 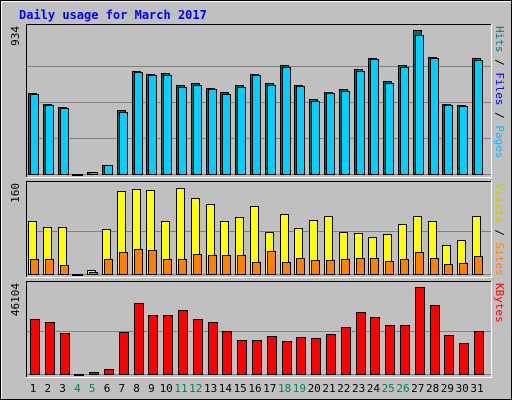 What do you see at coordinates (499, 303) in the screenshot?
I see `legend-entry: KBytes` at bounding box center [499, 303].